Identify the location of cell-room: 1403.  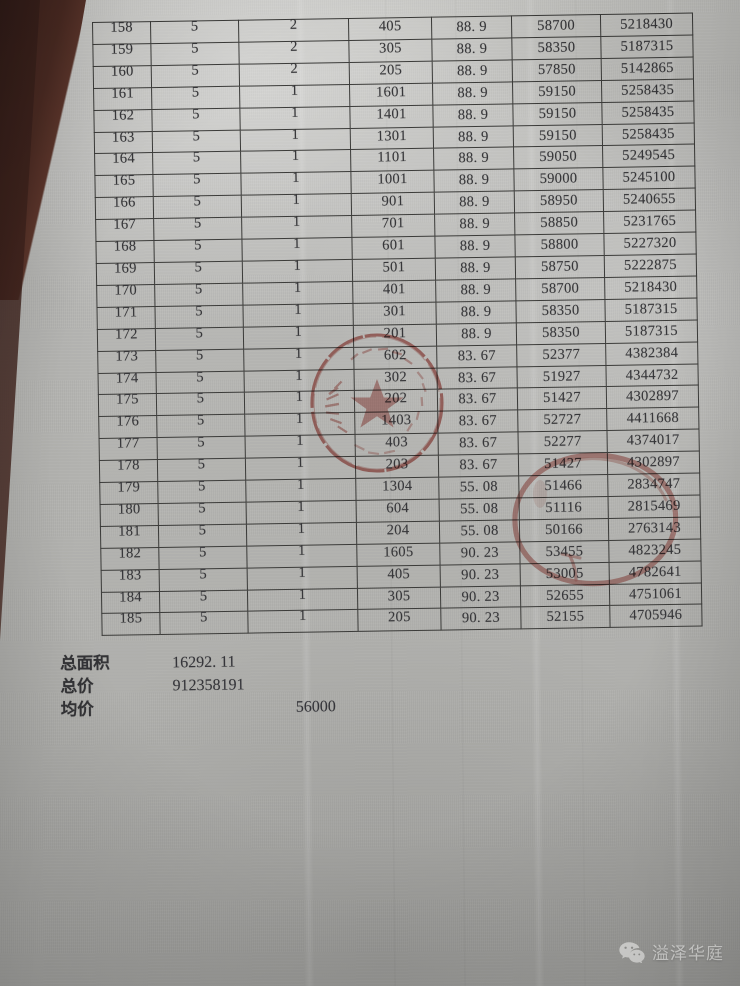
(396, 421).